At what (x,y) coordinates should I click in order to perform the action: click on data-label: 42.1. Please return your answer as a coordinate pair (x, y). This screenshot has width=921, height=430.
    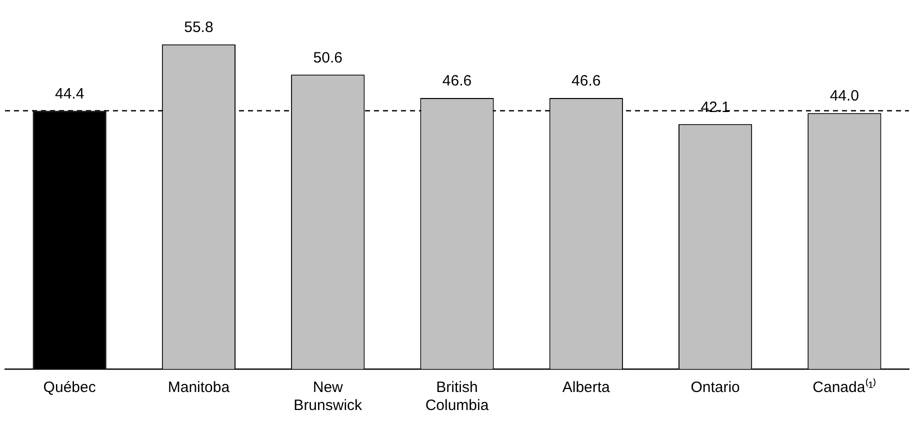
    Looking at the image, I should click on (715, 107).